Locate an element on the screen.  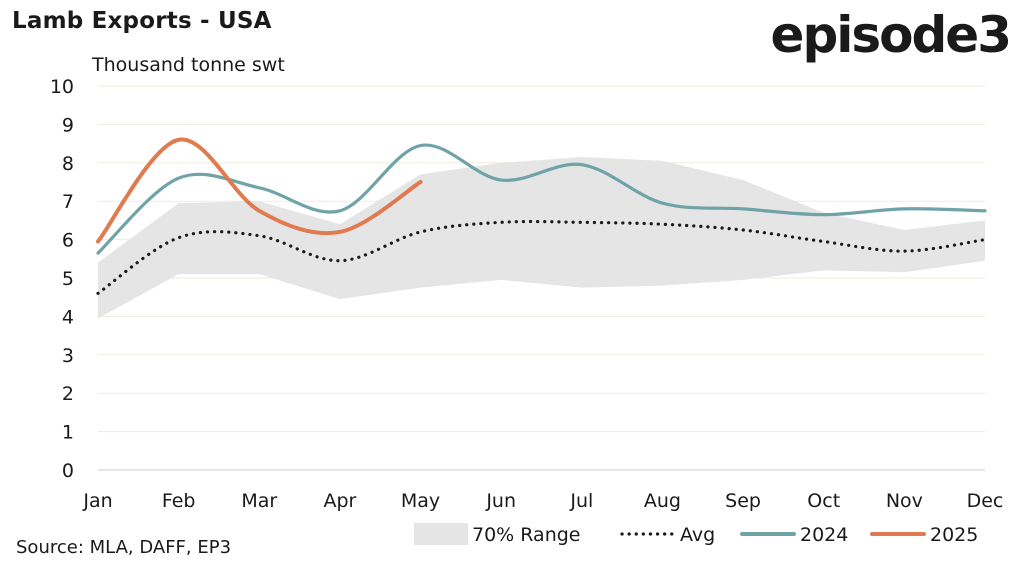
chart-title: Lamb Exports - USA is located at coordinates (142, 21).